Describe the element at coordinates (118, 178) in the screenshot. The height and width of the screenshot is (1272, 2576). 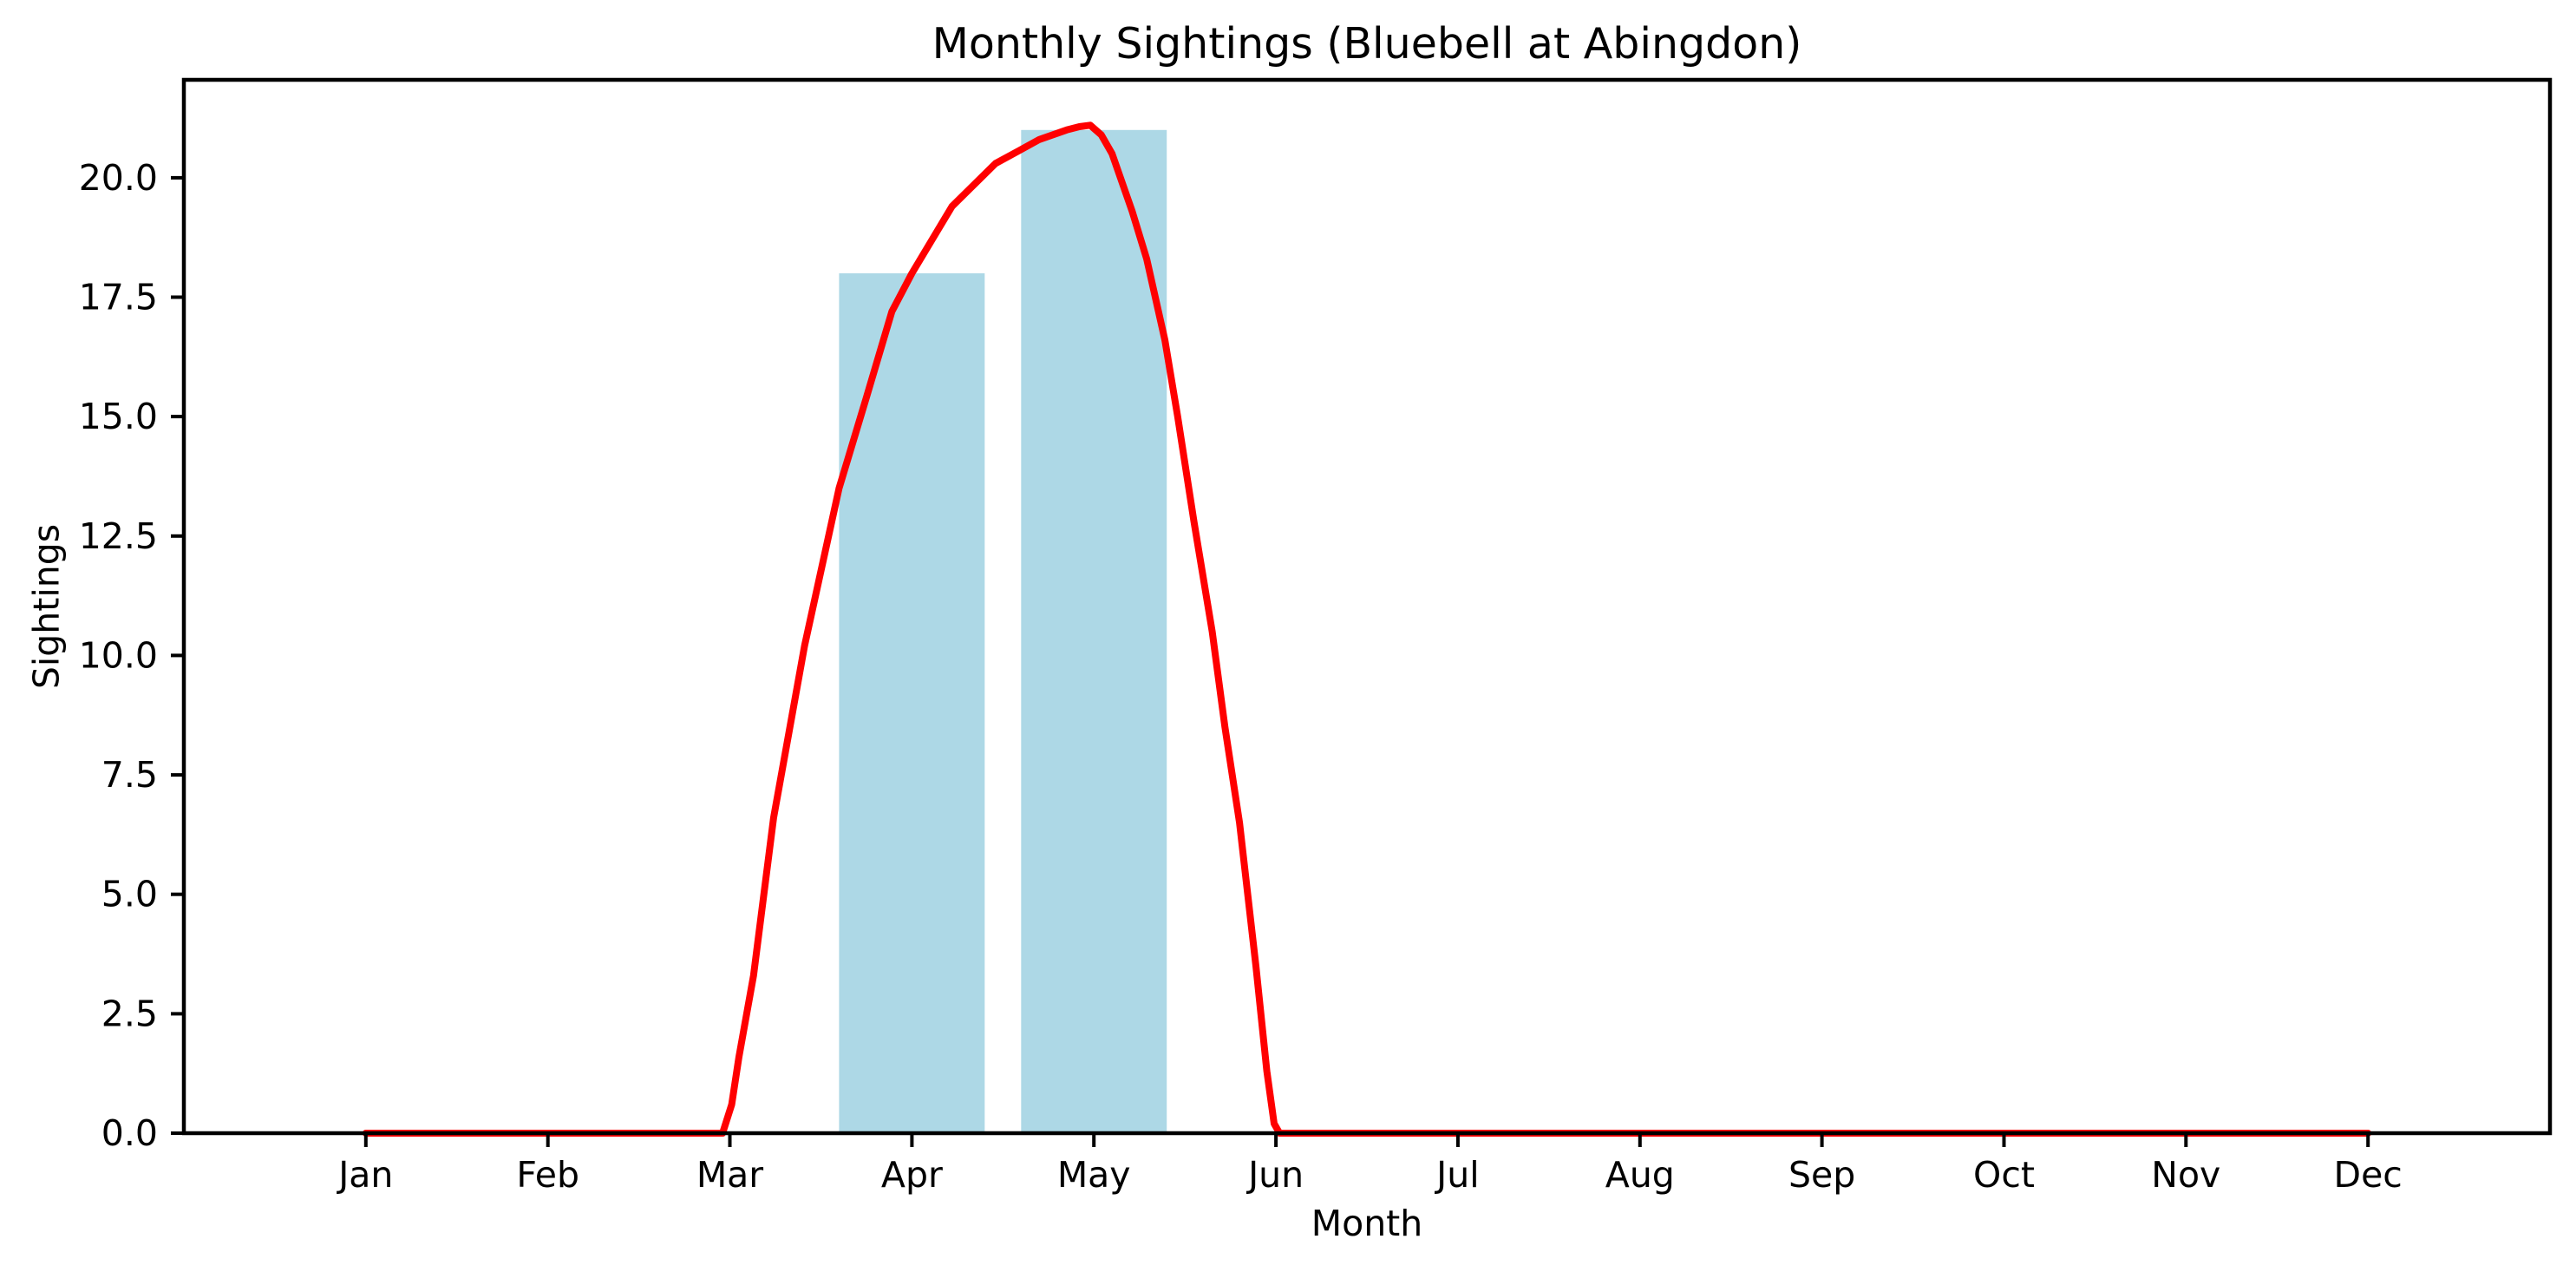
I see `y-tick-label: 20.0` at that location.